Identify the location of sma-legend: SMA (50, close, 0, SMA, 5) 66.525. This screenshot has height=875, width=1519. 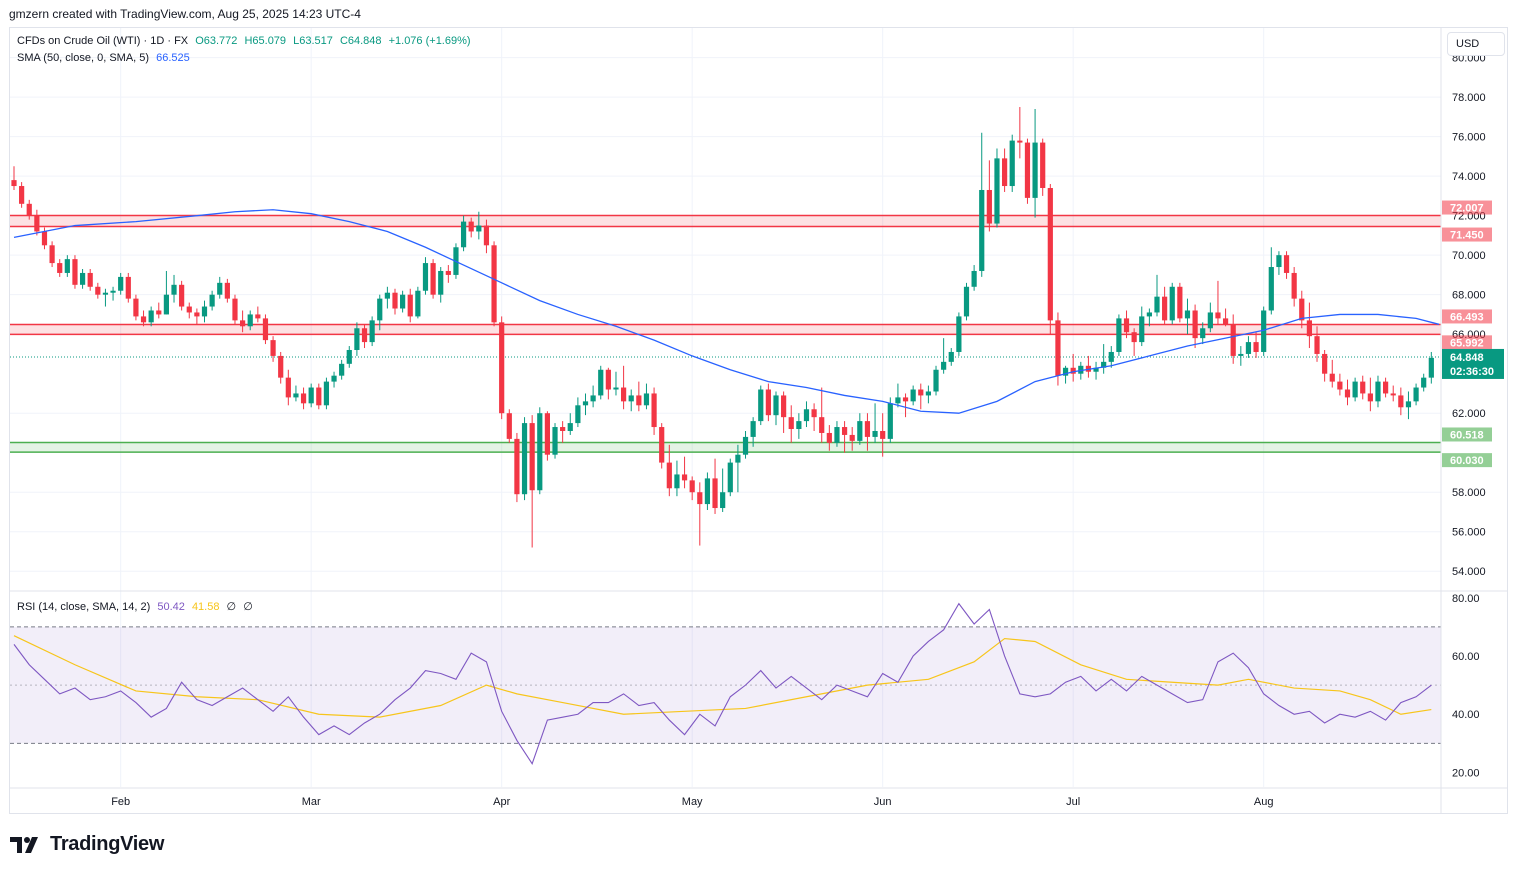
(105, 58).